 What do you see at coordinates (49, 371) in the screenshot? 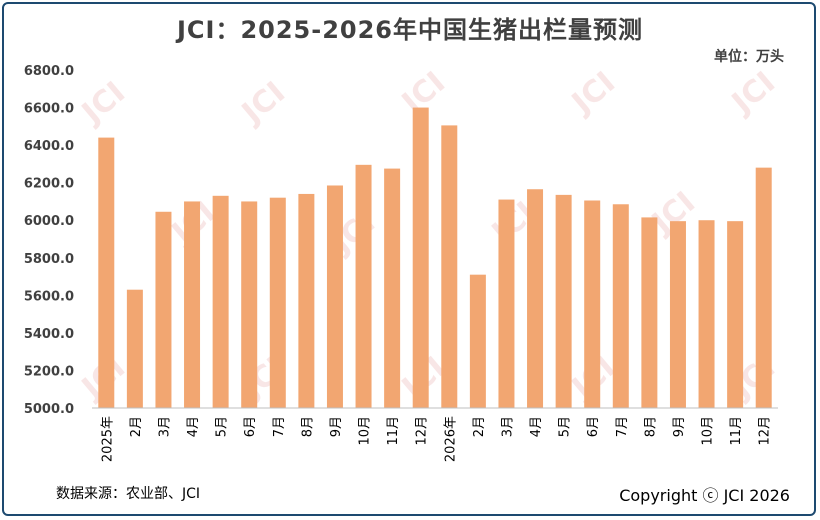
I see `y-tick-label: 5200.0` at bounding box center [49, 371].